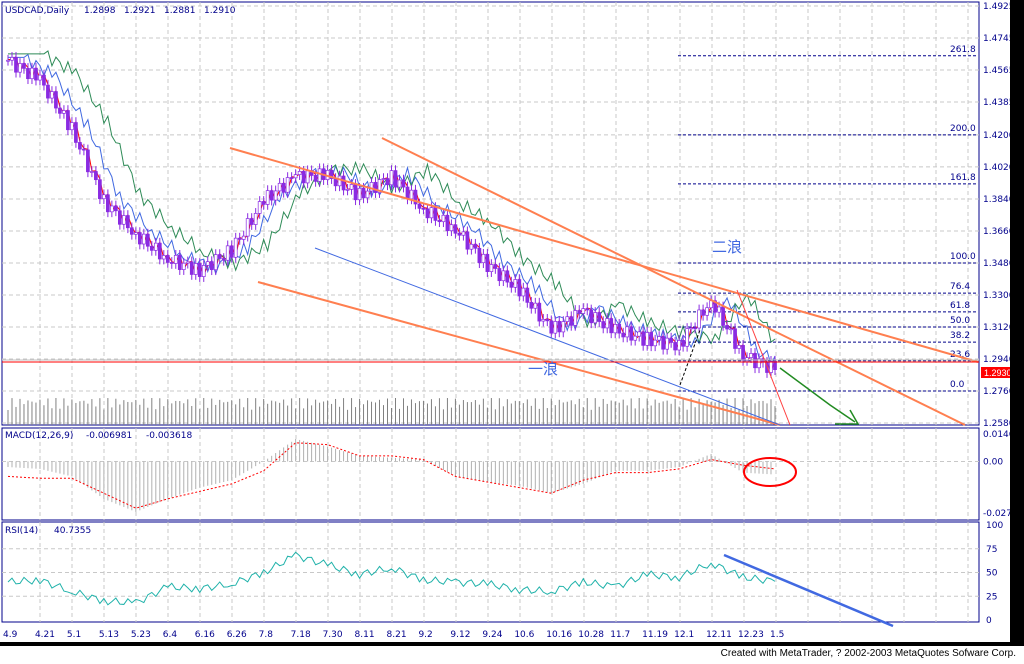 This screenshot has height=664, width=1024. I want to click on ohlc-close: 1.2910, so click(220, 11).